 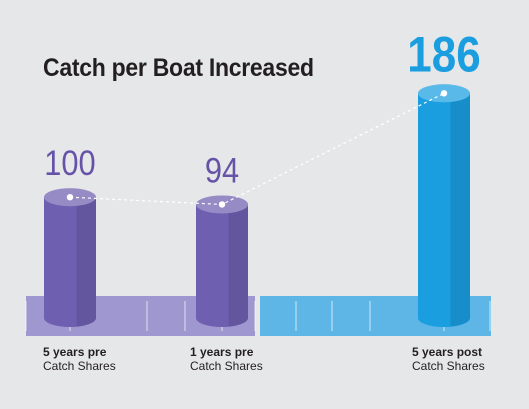 I want to click on value-label-2: 186, so click(x=443, y=54).